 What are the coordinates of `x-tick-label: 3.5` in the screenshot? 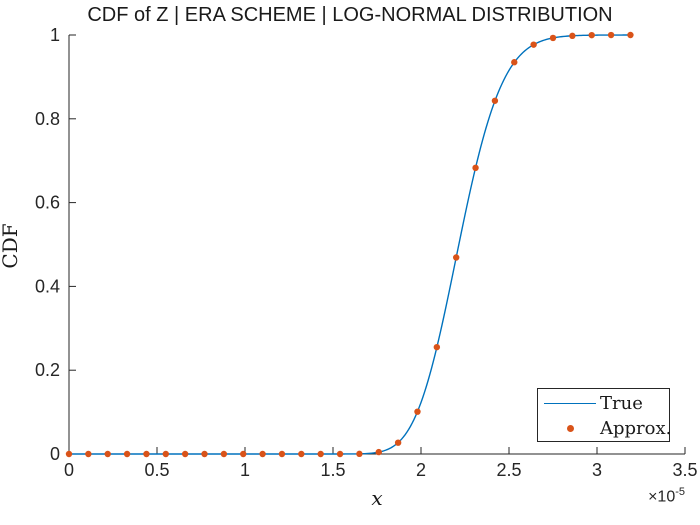 It's located at (684, 470).